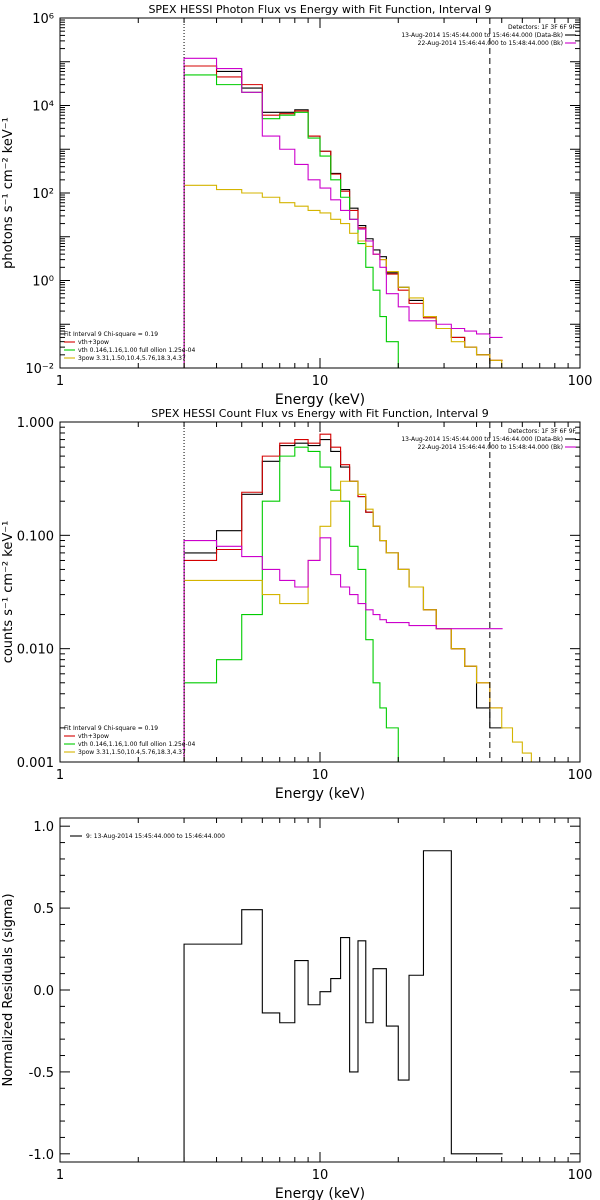  I want to click on series-line-green, so click(297, 221).